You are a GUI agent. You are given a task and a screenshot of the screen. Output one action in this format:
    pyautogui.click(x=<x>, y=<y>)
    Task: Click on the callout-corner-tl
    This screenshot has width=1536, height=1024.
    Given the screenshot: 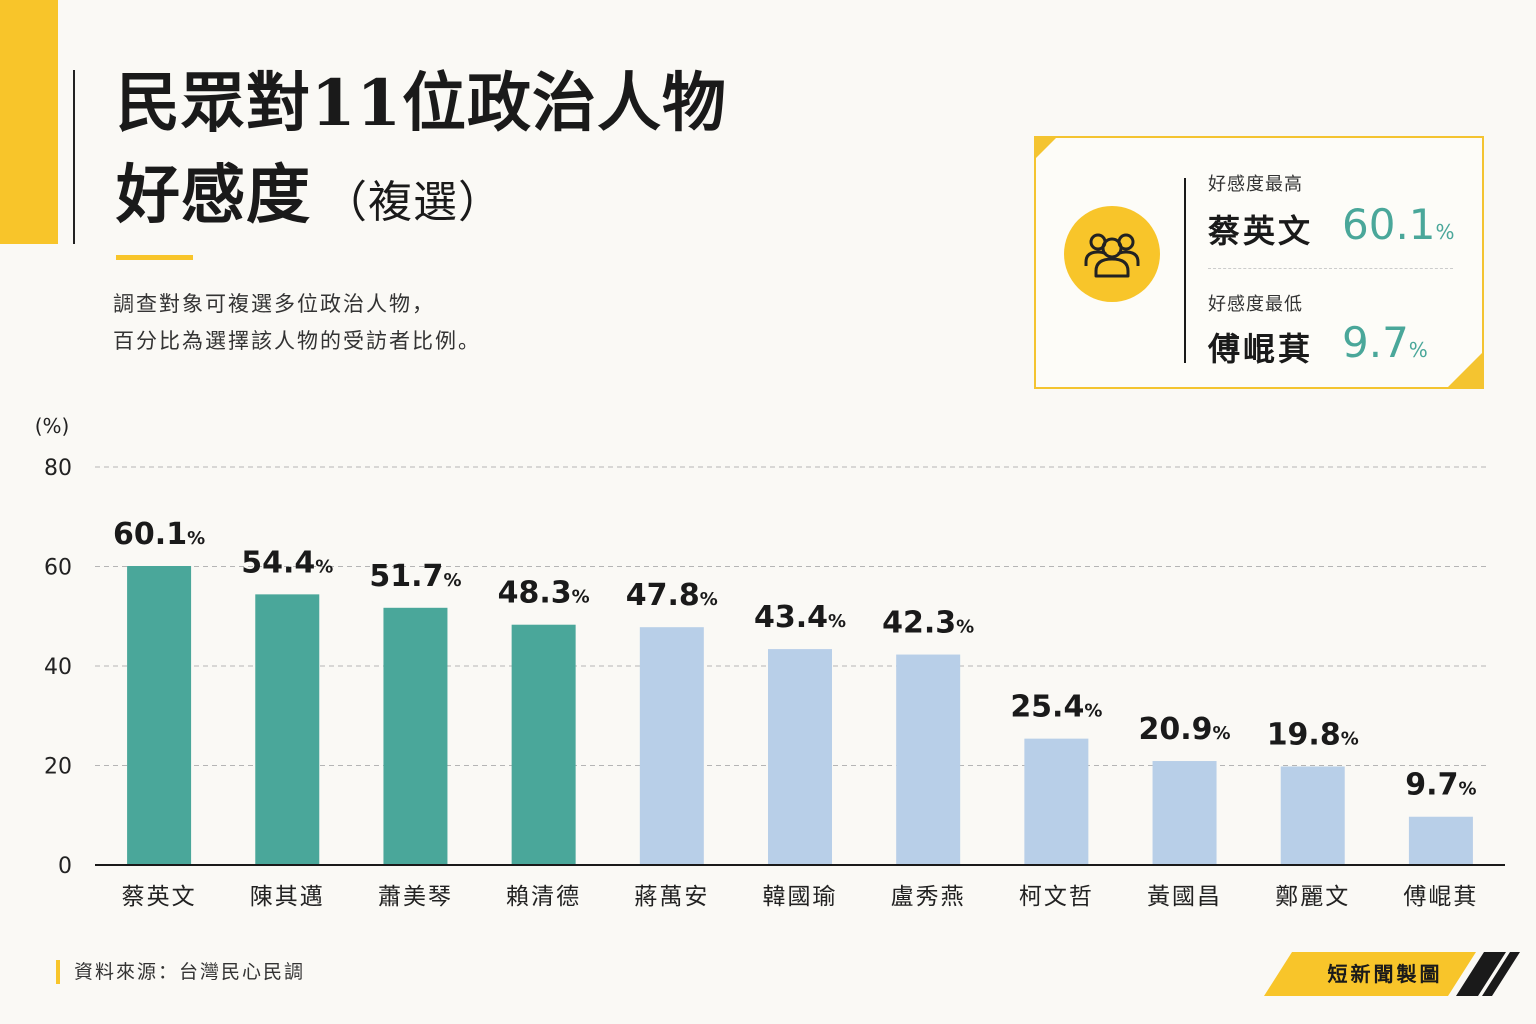 What is the action you would take?
    pyautogui.click(x=1046, y=148)
    